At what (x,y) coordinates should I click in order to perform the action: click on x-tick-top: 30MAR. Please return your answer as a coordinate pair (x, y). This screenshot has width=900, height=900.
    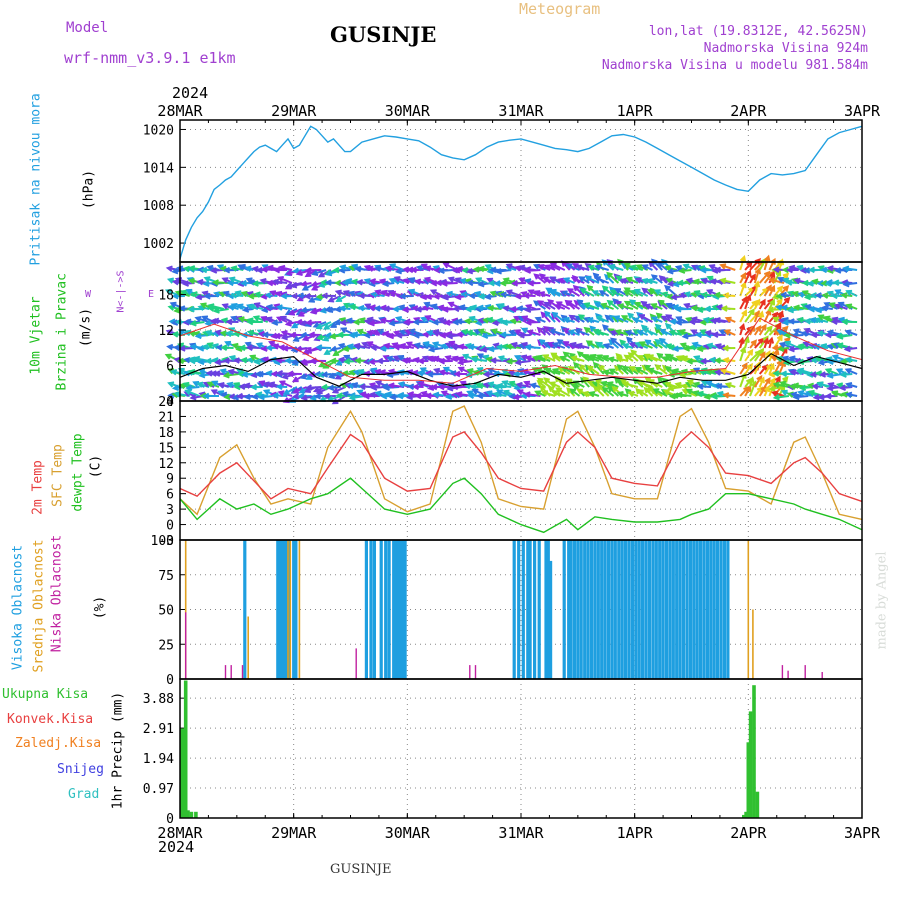
    Looking at the image, I should click on (408, 111).